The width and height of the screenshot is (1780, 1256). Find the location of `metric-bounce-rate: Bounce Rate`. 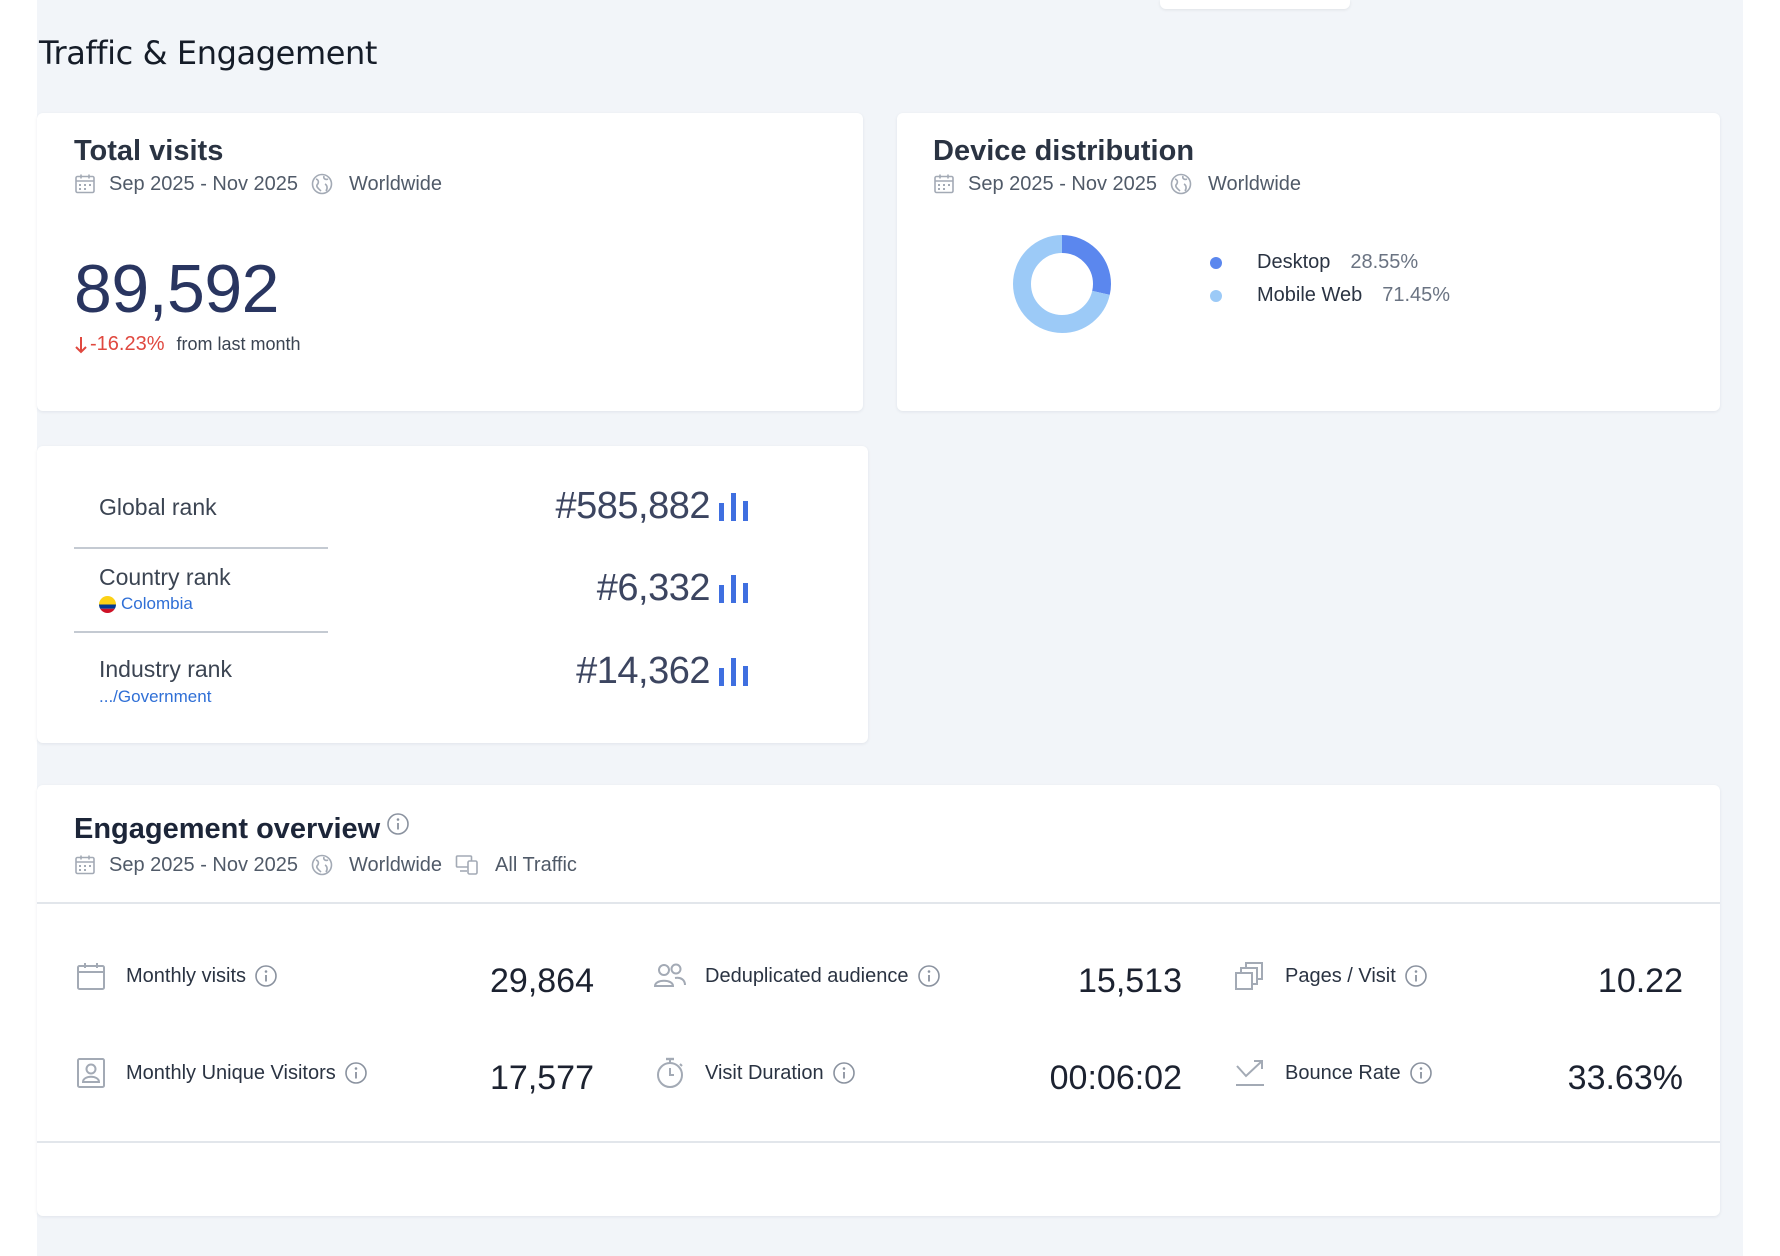

metric-bounce-rate: Bounce Rate is located at coordinates (1333, 1073).